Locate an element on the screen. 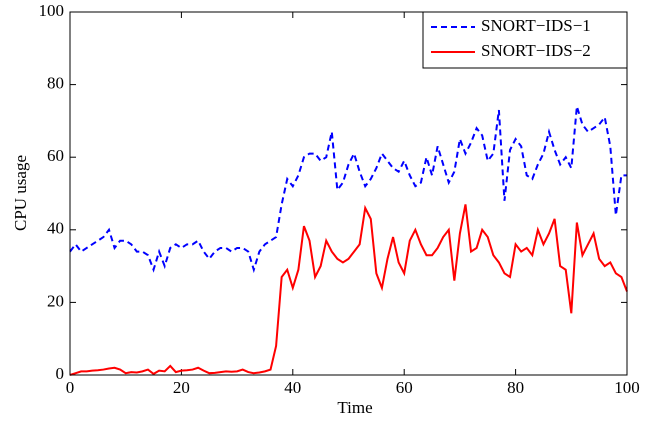 Image resolution: width=665 pixels, height=422 pixels. legend-label: SNORT−IDS−1 is located at coordinates (536, 25).